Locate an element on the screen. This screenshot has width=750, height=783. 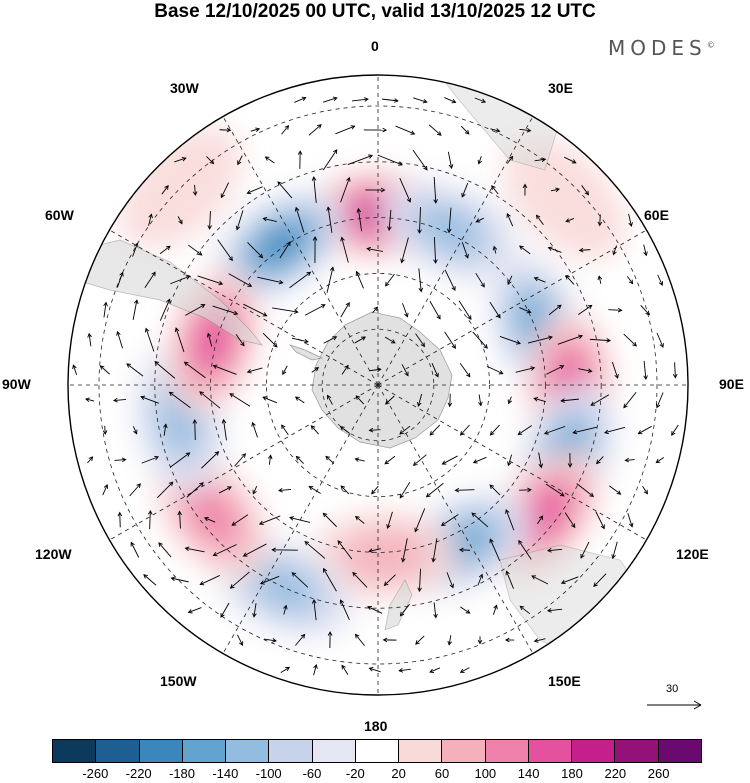
legend-tick-label: -100 is located at coordinates (268, 773).